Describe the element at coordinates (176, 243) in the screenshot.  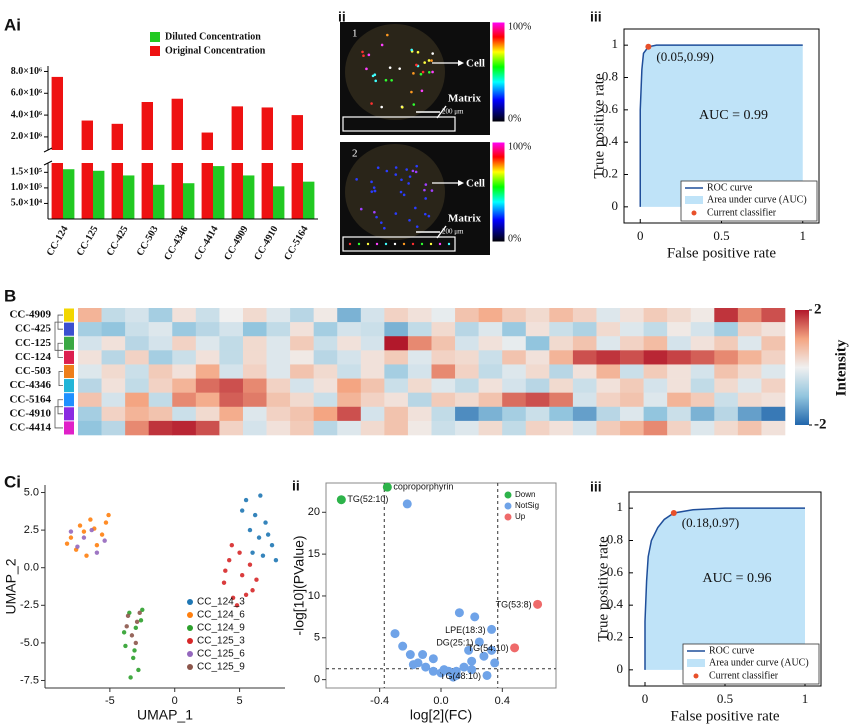
I see `x-tick-label: CC-4346` at that location.